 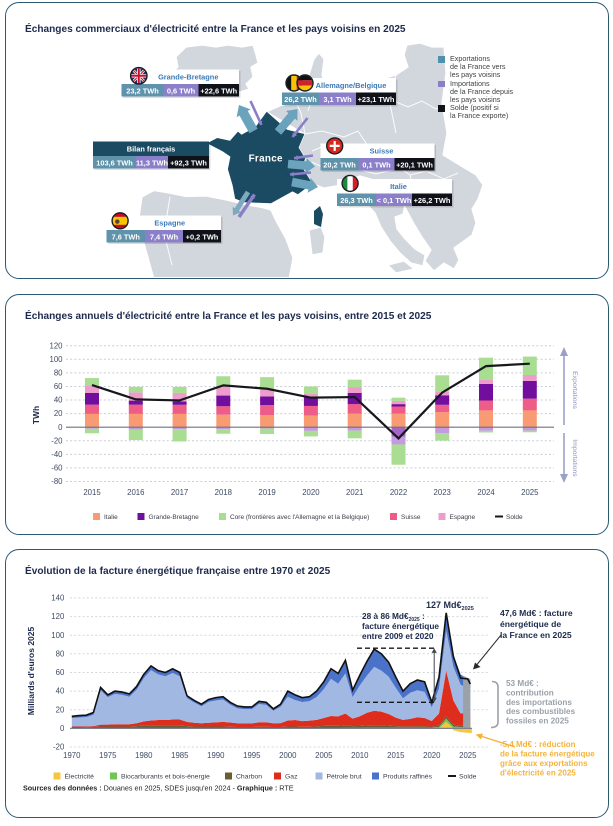 I want to click on svg-text: 26,2 TWh, so click(x=300, y=99).